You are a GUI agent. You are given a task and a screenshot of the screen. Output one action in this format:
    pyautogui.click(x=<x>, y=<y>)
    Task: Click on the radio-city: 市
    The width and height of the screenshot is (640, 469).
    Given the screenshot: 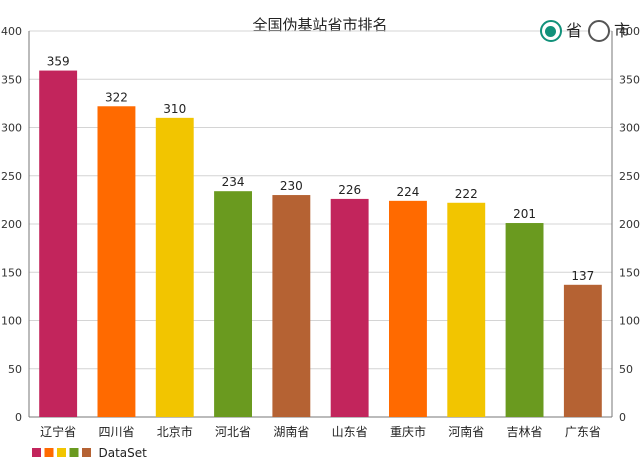 What is the action you would take?
    pyautogui.click(x=608, y=31)
    